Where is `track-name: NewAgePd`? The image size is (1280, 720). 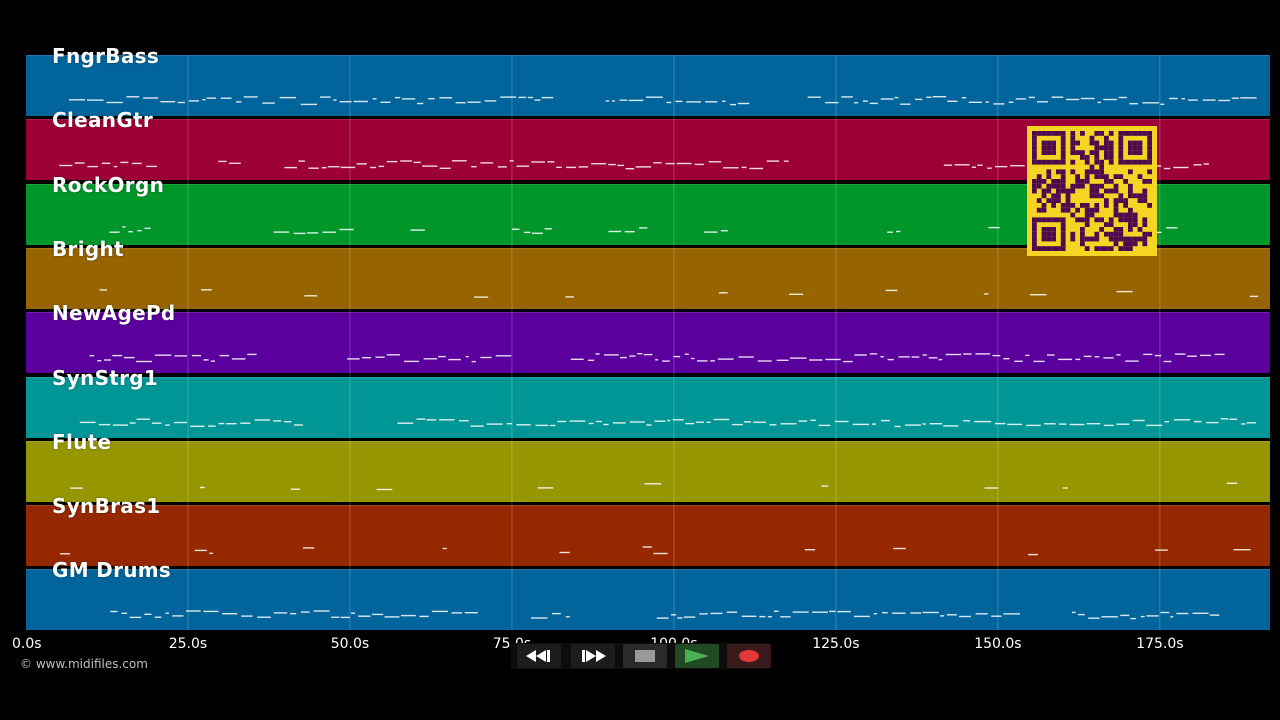
track-name: NewAgePd is located at coordinates (114, 313).